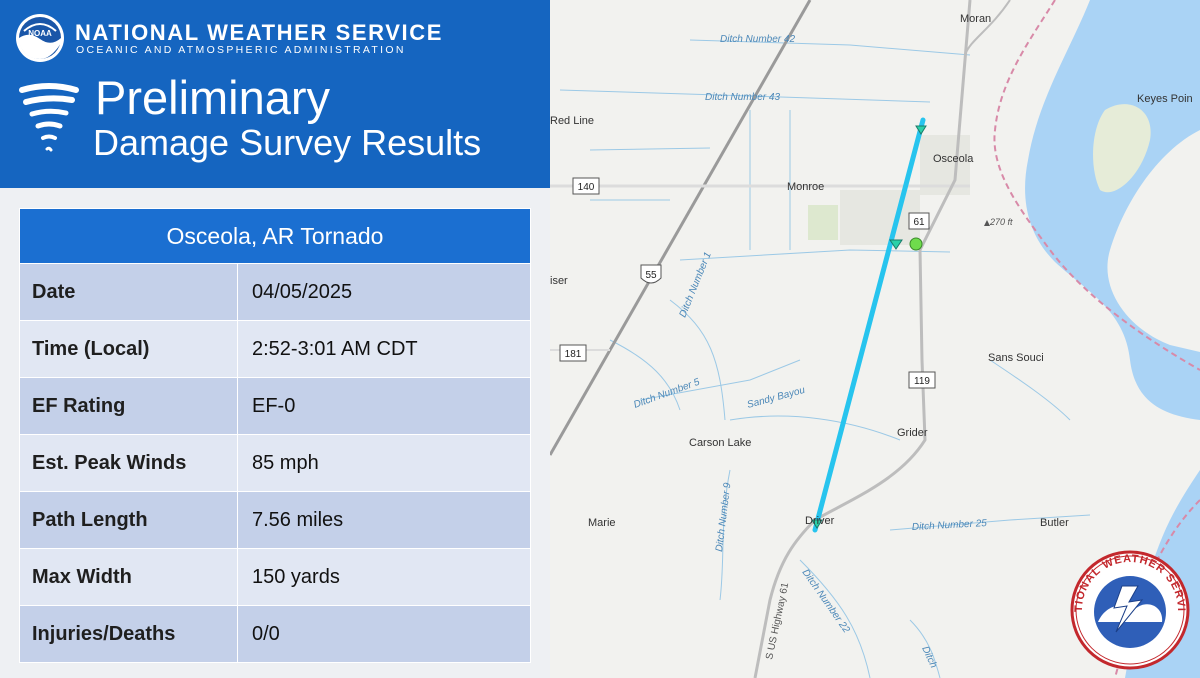 This screenshot has height=678, width=1200. I want to click on track-start-marker-icon, so click(921, 130).